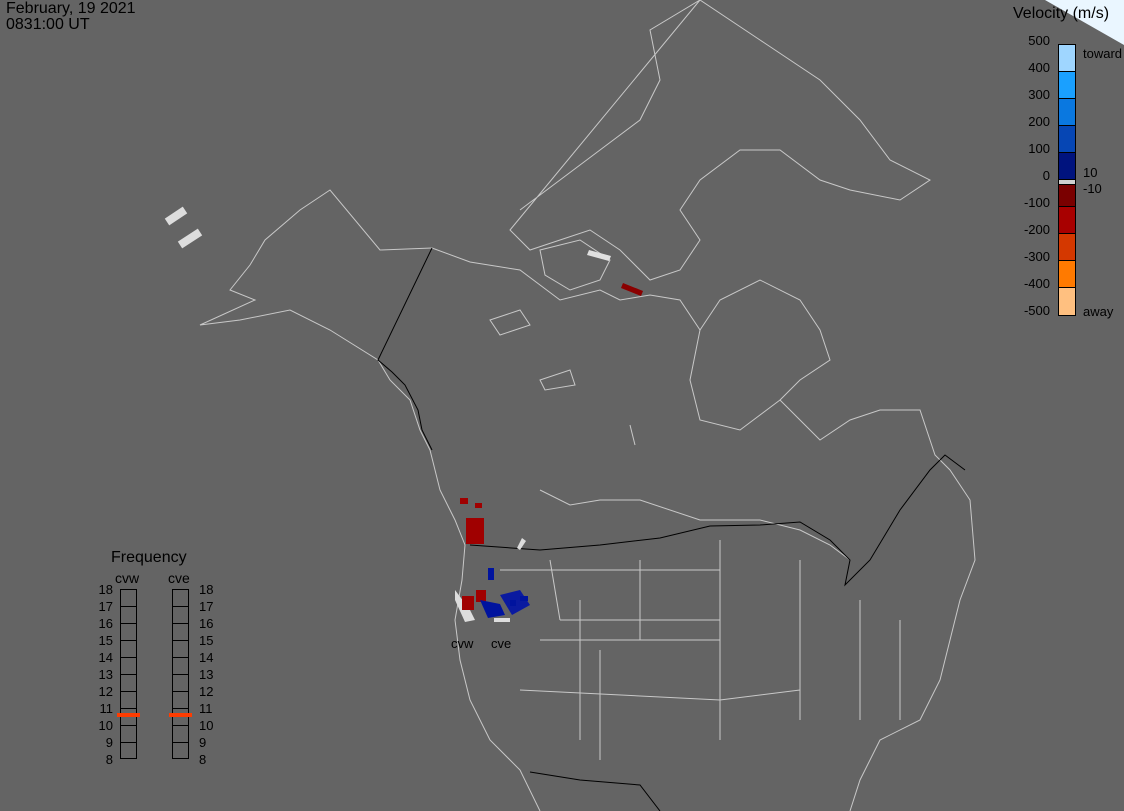 The width and height of the screenshot is (1124, 811). What do you see at coordinates (1036, 256) in the screenshot?
I see `velocity-tick: -300` at bounding box center [1036, 256].